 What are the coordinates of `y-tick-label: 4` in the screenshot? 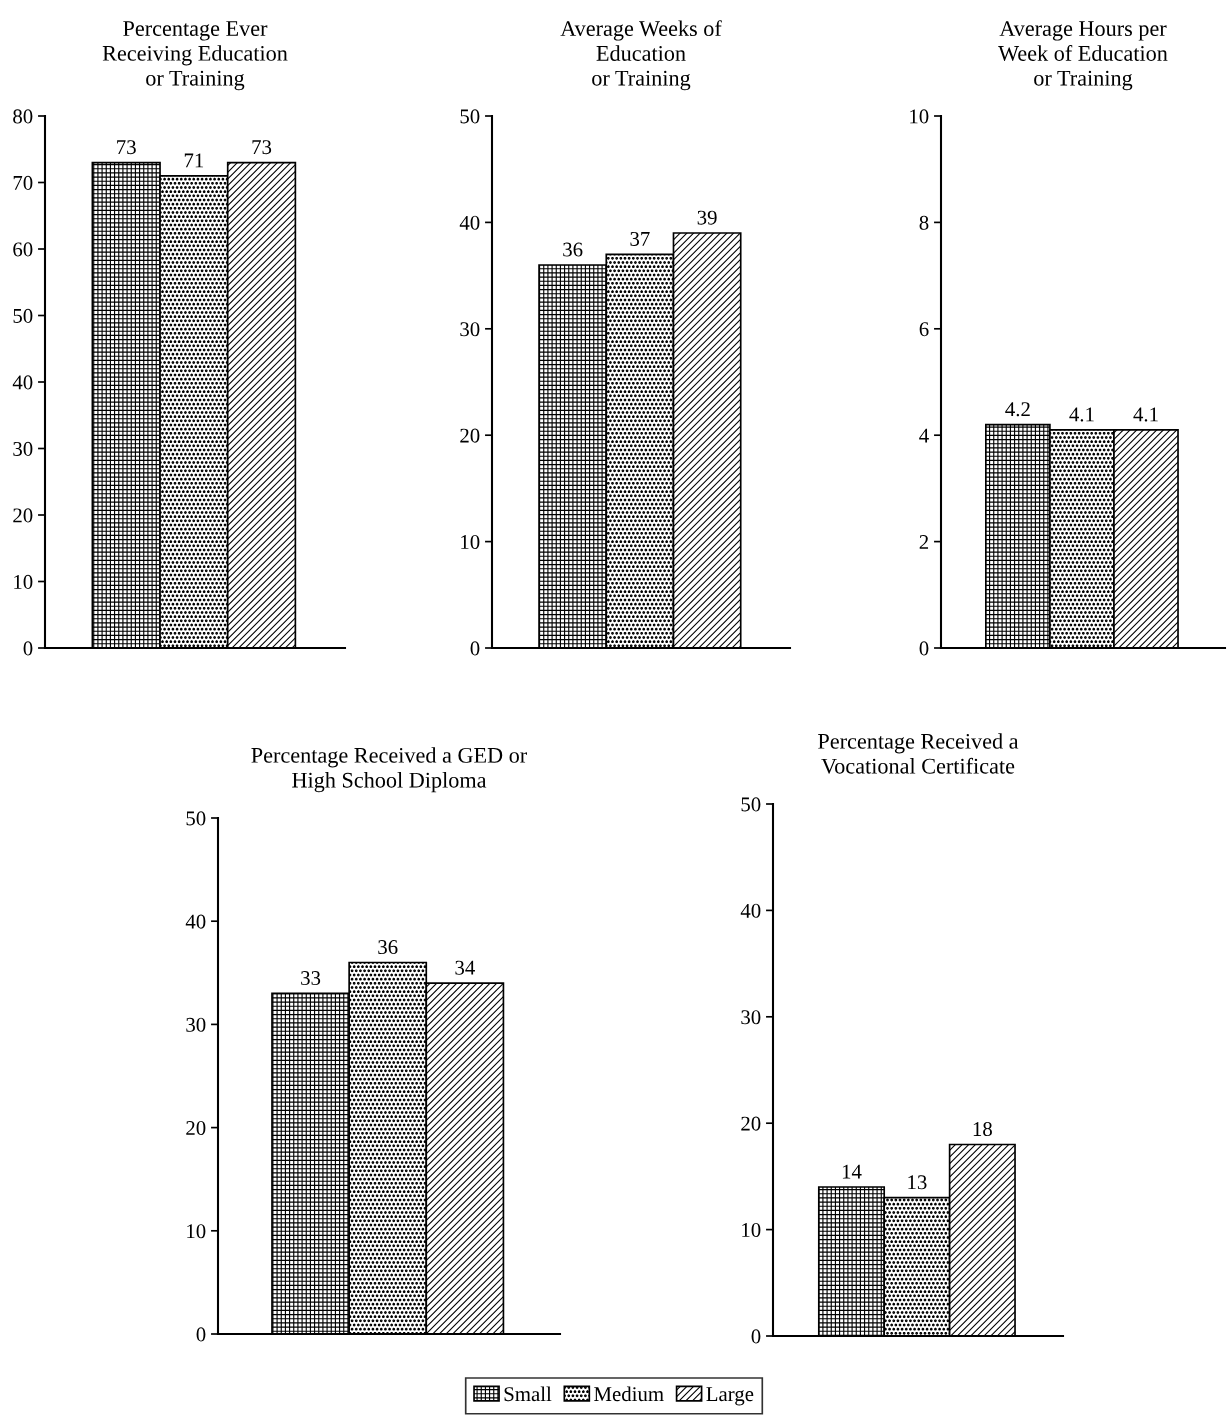 It's located at (924, 435).